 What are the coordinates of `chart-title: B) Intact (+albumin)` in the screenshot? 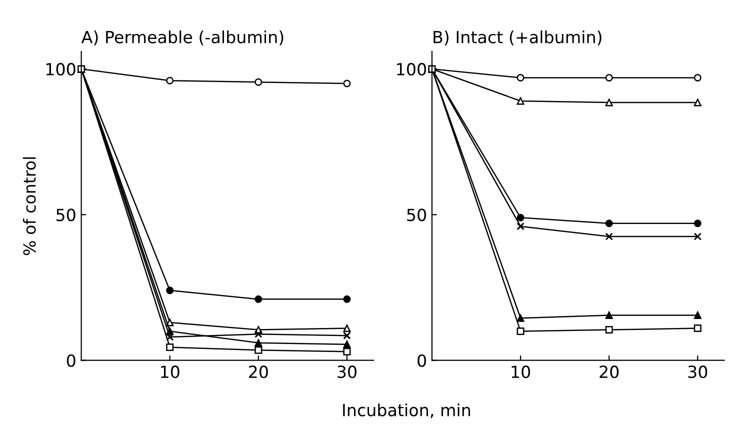 It's located at (518, 38).